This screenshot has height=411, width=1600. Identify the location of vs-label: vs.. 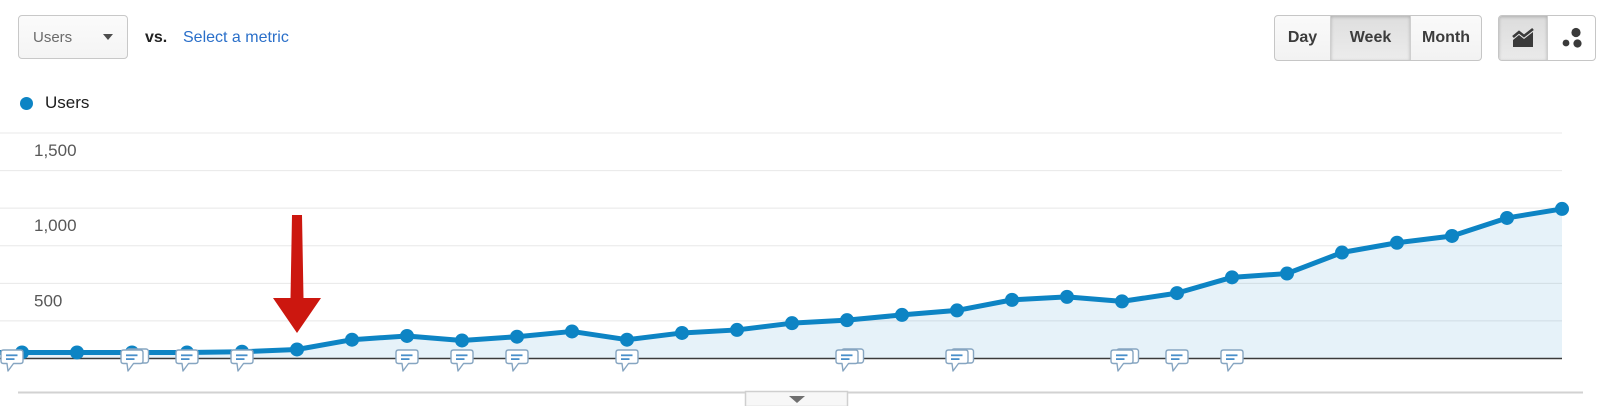
(156, 37).